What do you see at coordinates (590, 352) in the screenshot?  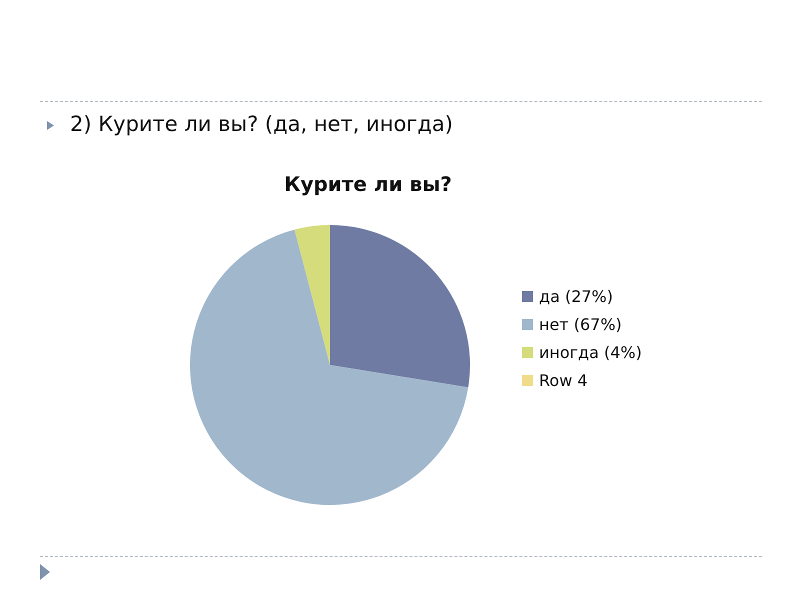 I see `legend-label: иногда (4%)` at bounding box center [590, 352].